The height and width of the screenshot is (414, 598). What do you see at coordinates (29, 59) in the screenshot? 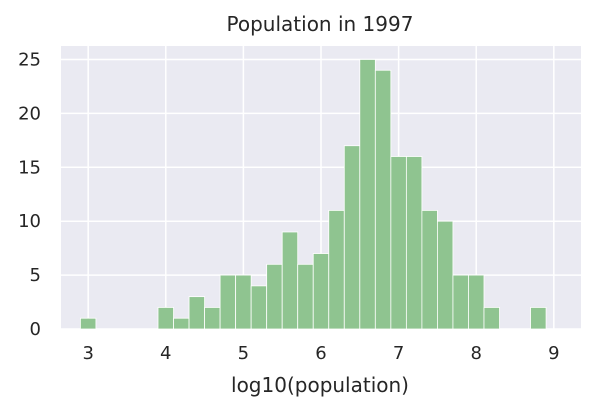
I see `y-tick-label: 25` at bounding box center [29, 59].